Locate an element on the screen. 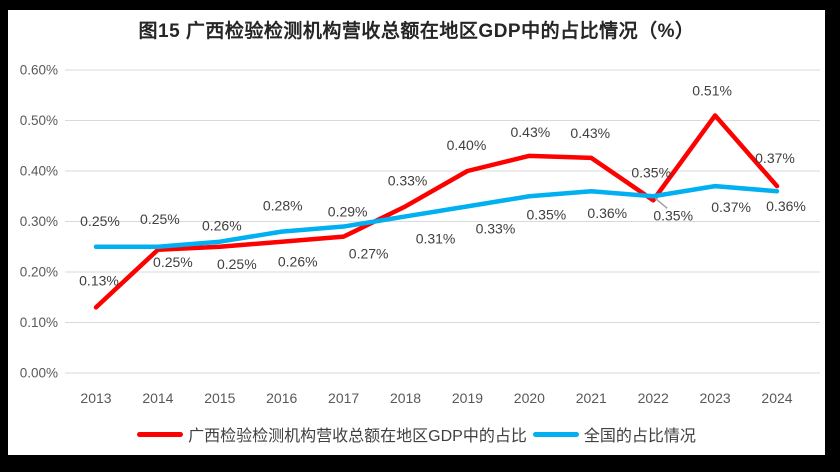 The width and height of the screenshot is (840, 472). chart-title: 图15 广西检验检测机构营收总额在地区GDP中的占比情况（%） is located at coordinates (416, 31).